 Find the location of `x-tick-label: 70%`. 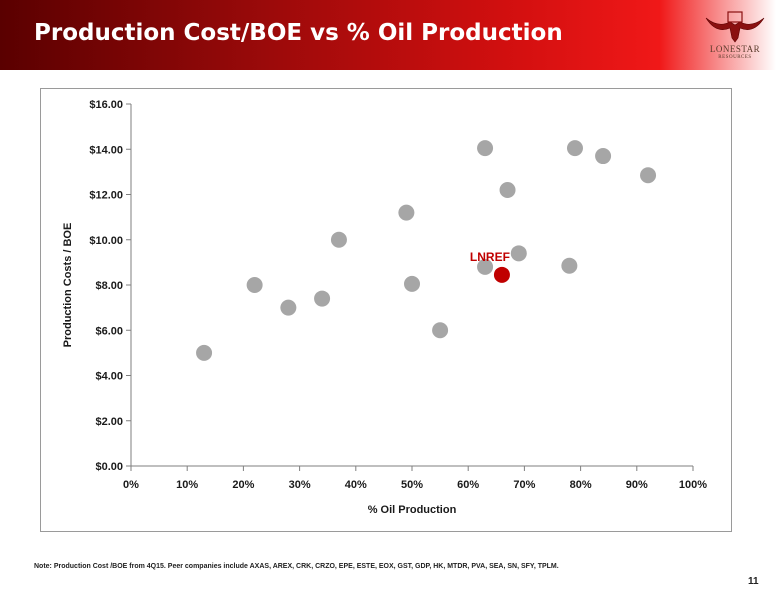

x-tick-label: 70% is located at coordinates (524, 485).